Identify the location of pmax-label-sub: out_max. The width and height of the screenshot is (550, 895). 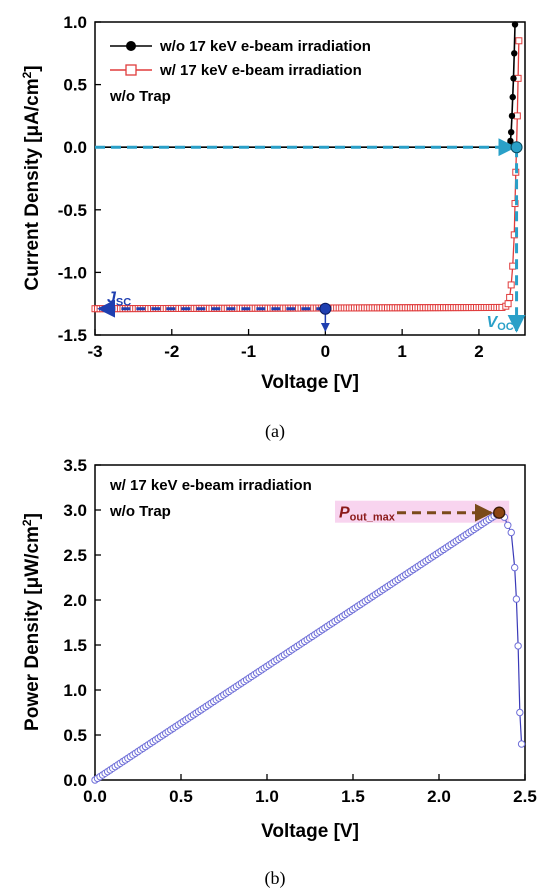
(373, 518).